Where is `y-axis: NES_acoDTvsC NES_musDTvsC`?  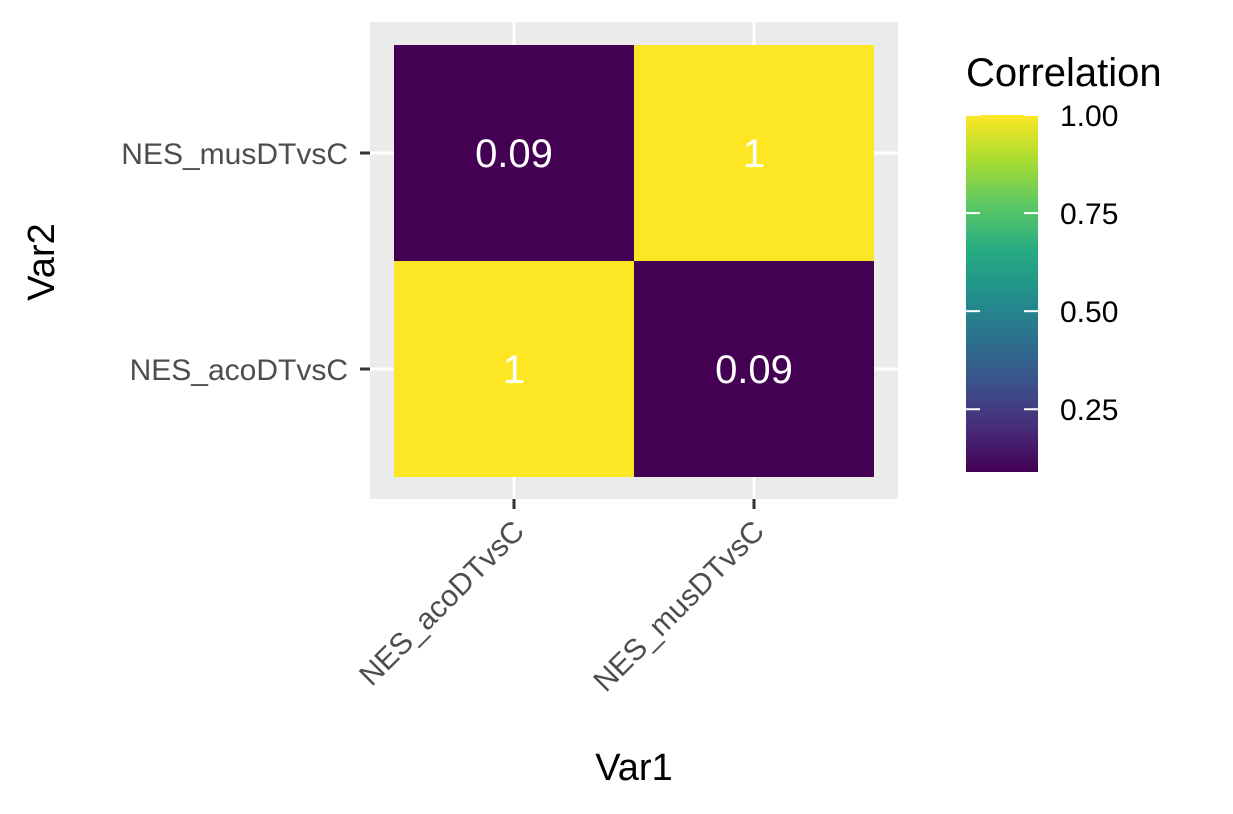
y-axis: NES_acoDTvsC NES_musDTvsC is located at coordinates (245, 262).